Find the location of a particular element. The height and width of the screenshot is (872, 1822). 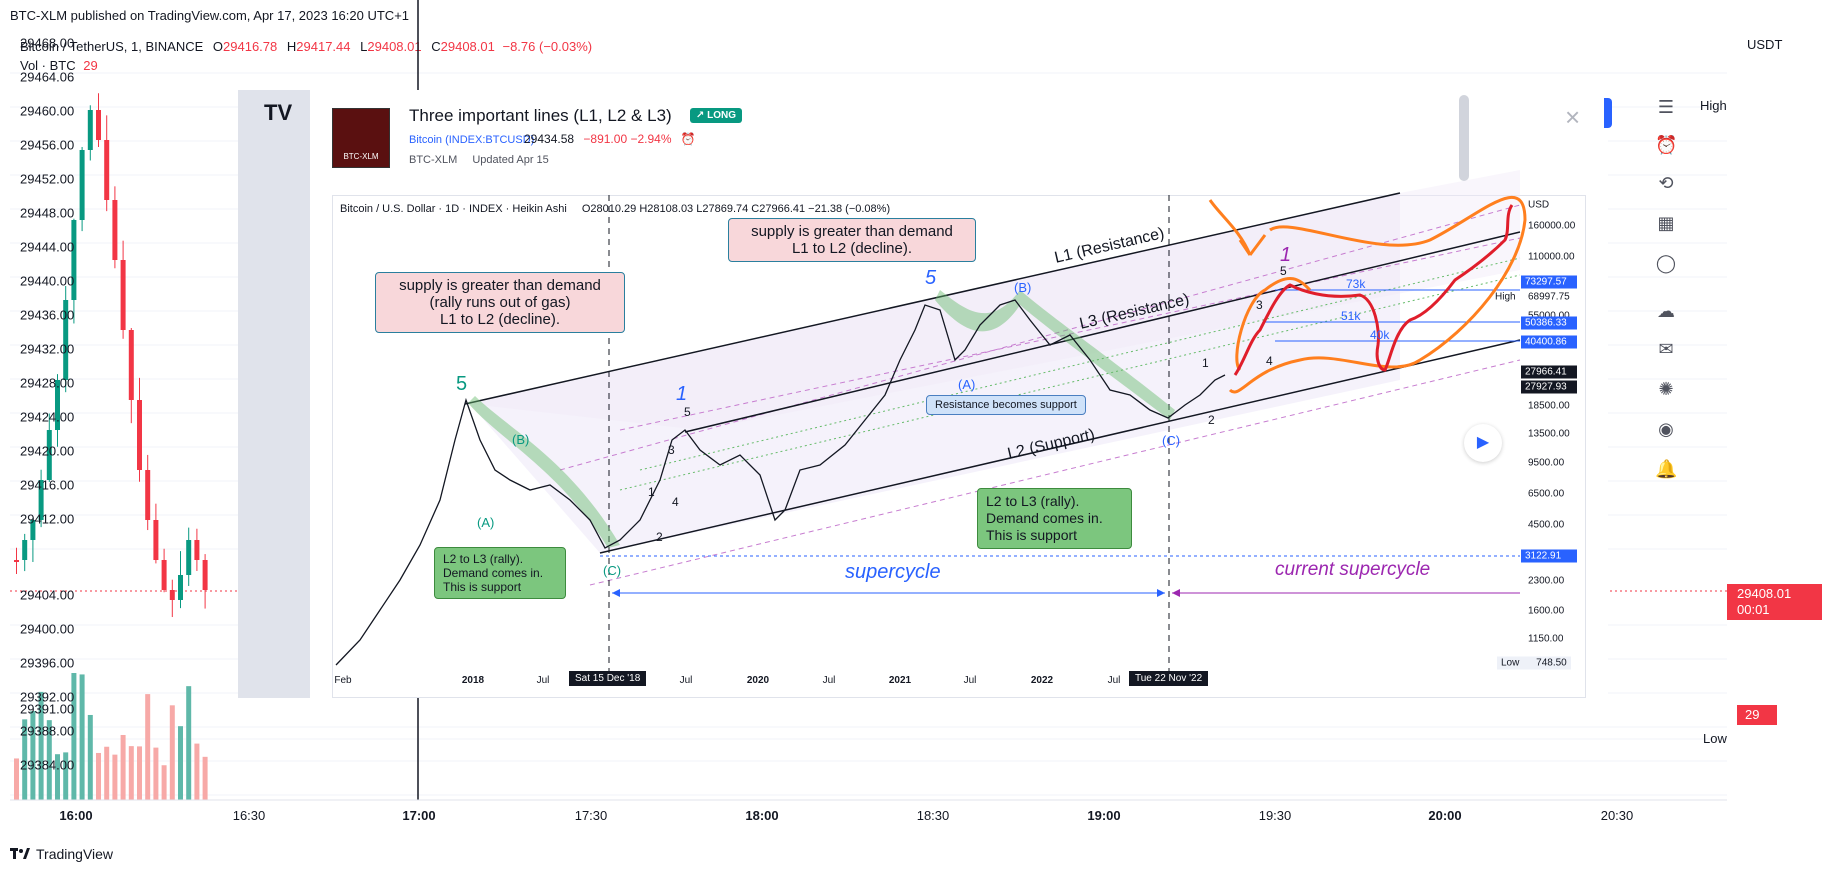

last-price-badge: 29408.01 00:01 is located at coordinates (1774, 602).